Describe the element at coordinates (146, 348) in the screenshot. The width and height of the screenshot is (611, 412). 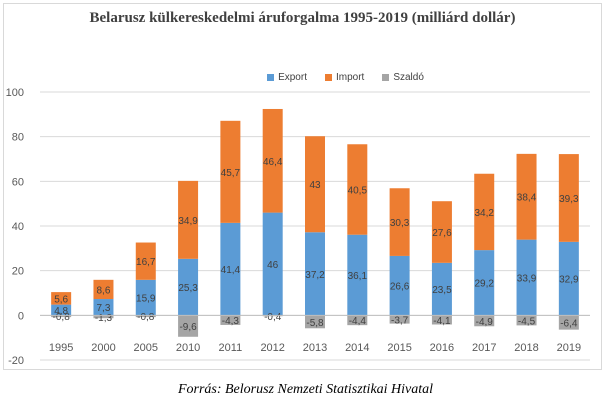
I see `x-tick-label: 2005` at that location.